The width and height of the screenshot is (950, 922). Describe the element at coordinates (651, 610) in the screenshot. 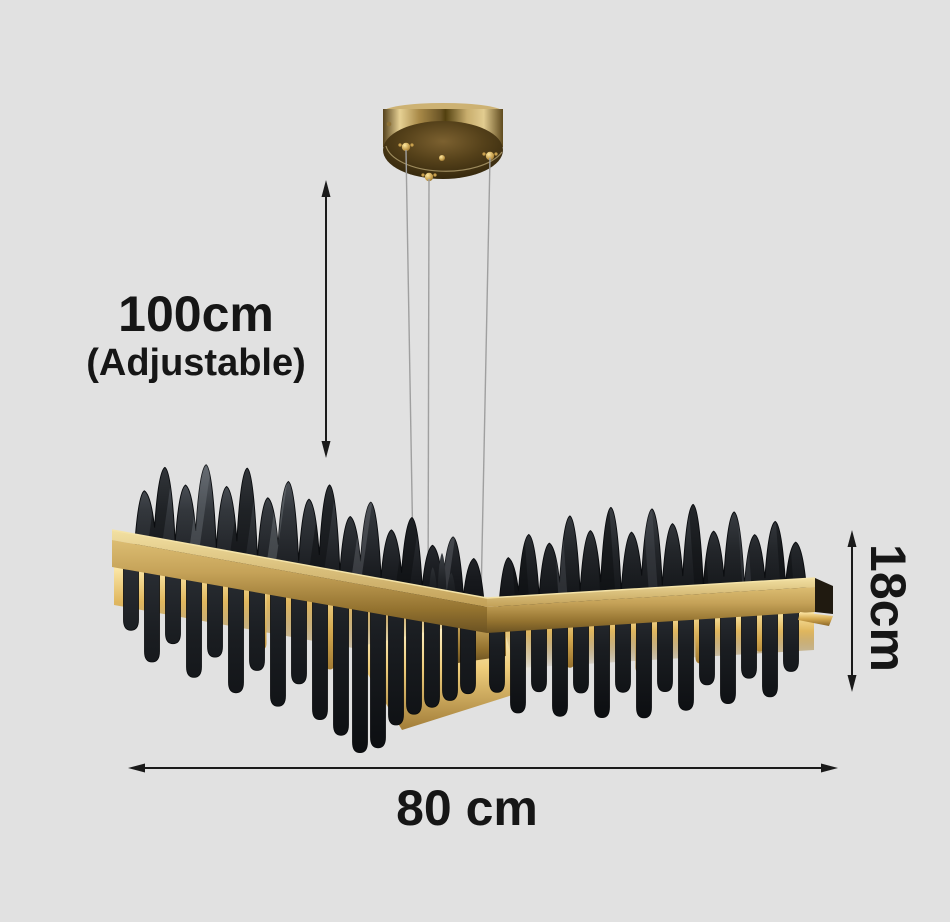

I see `right-bar-front-face` at that location.